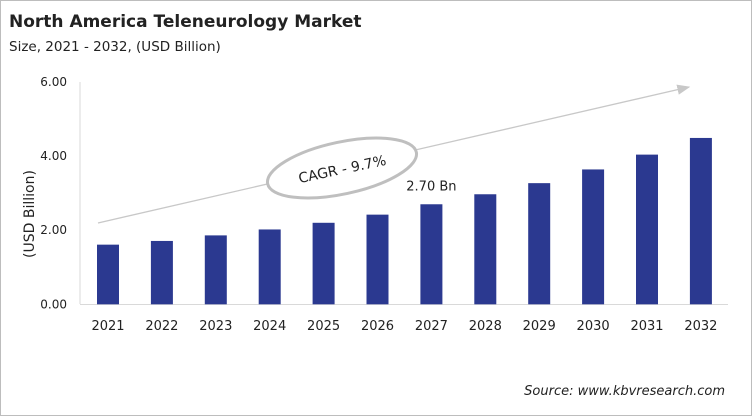  Describe the element at coordinates (161, 272) in the screenshot. I see `bar-2022` at that location.